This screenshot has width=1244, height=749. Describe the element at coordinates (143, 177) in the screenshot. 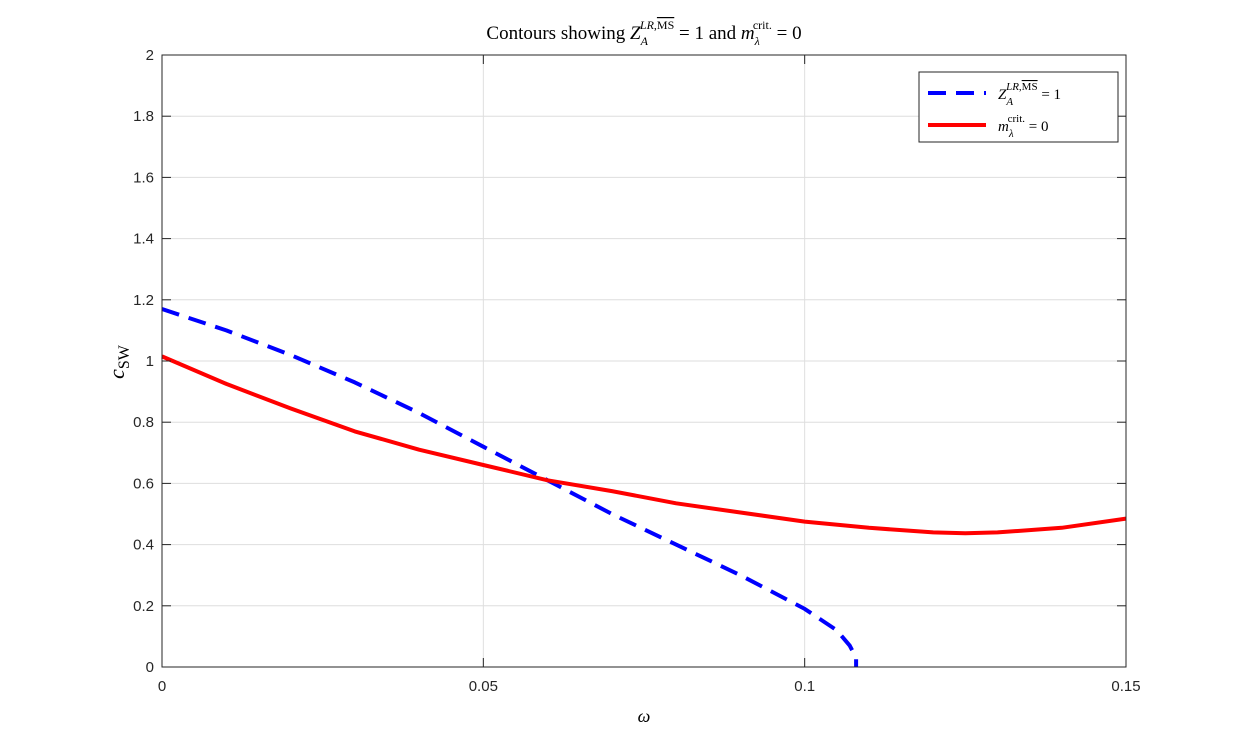

I see `y-tick-label: 1.6` at that location.